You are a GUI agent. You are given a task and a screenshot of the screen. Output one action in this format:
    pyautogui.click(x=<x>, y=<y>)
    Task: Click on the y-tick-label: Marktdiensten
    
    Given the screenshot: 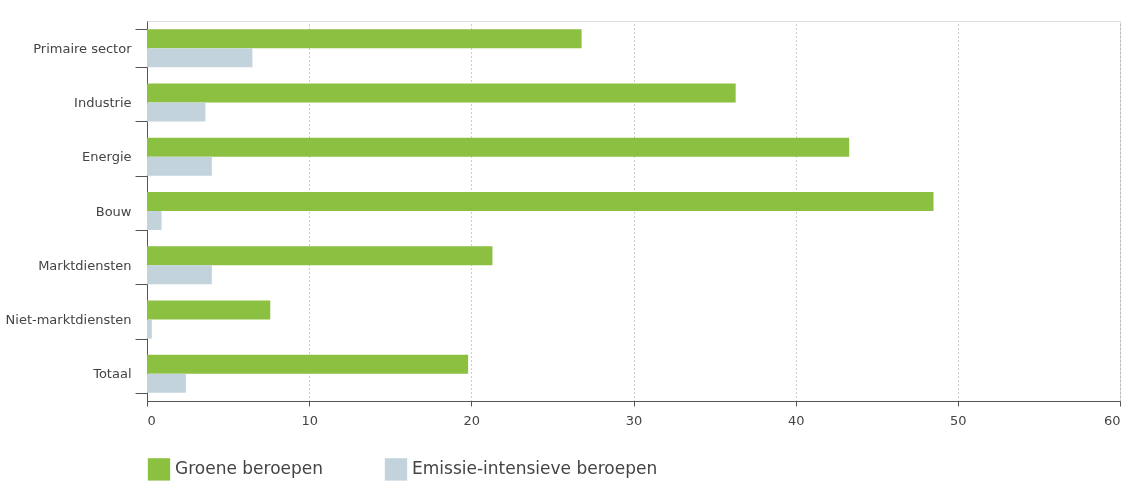 What is the action you would take?
    pyautogui.click(x=85, y=265)
    